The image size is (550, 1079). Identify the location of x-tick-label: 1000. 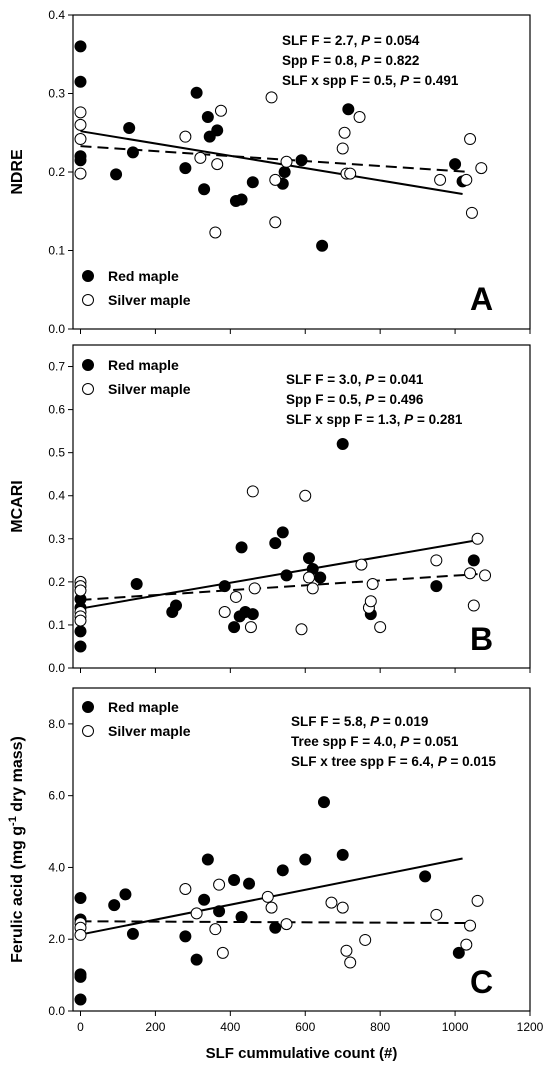
(455, 1027).